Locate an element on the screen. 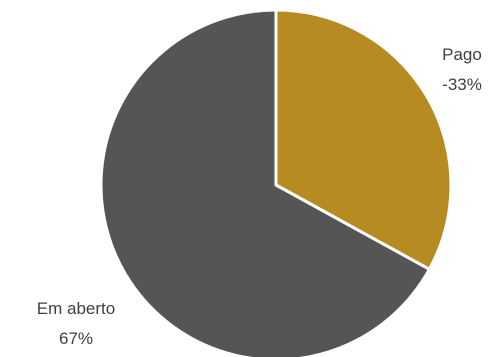 This screenshot has width=494, height=357. category-label-pago: Pago is located at coordinates (462, 54).